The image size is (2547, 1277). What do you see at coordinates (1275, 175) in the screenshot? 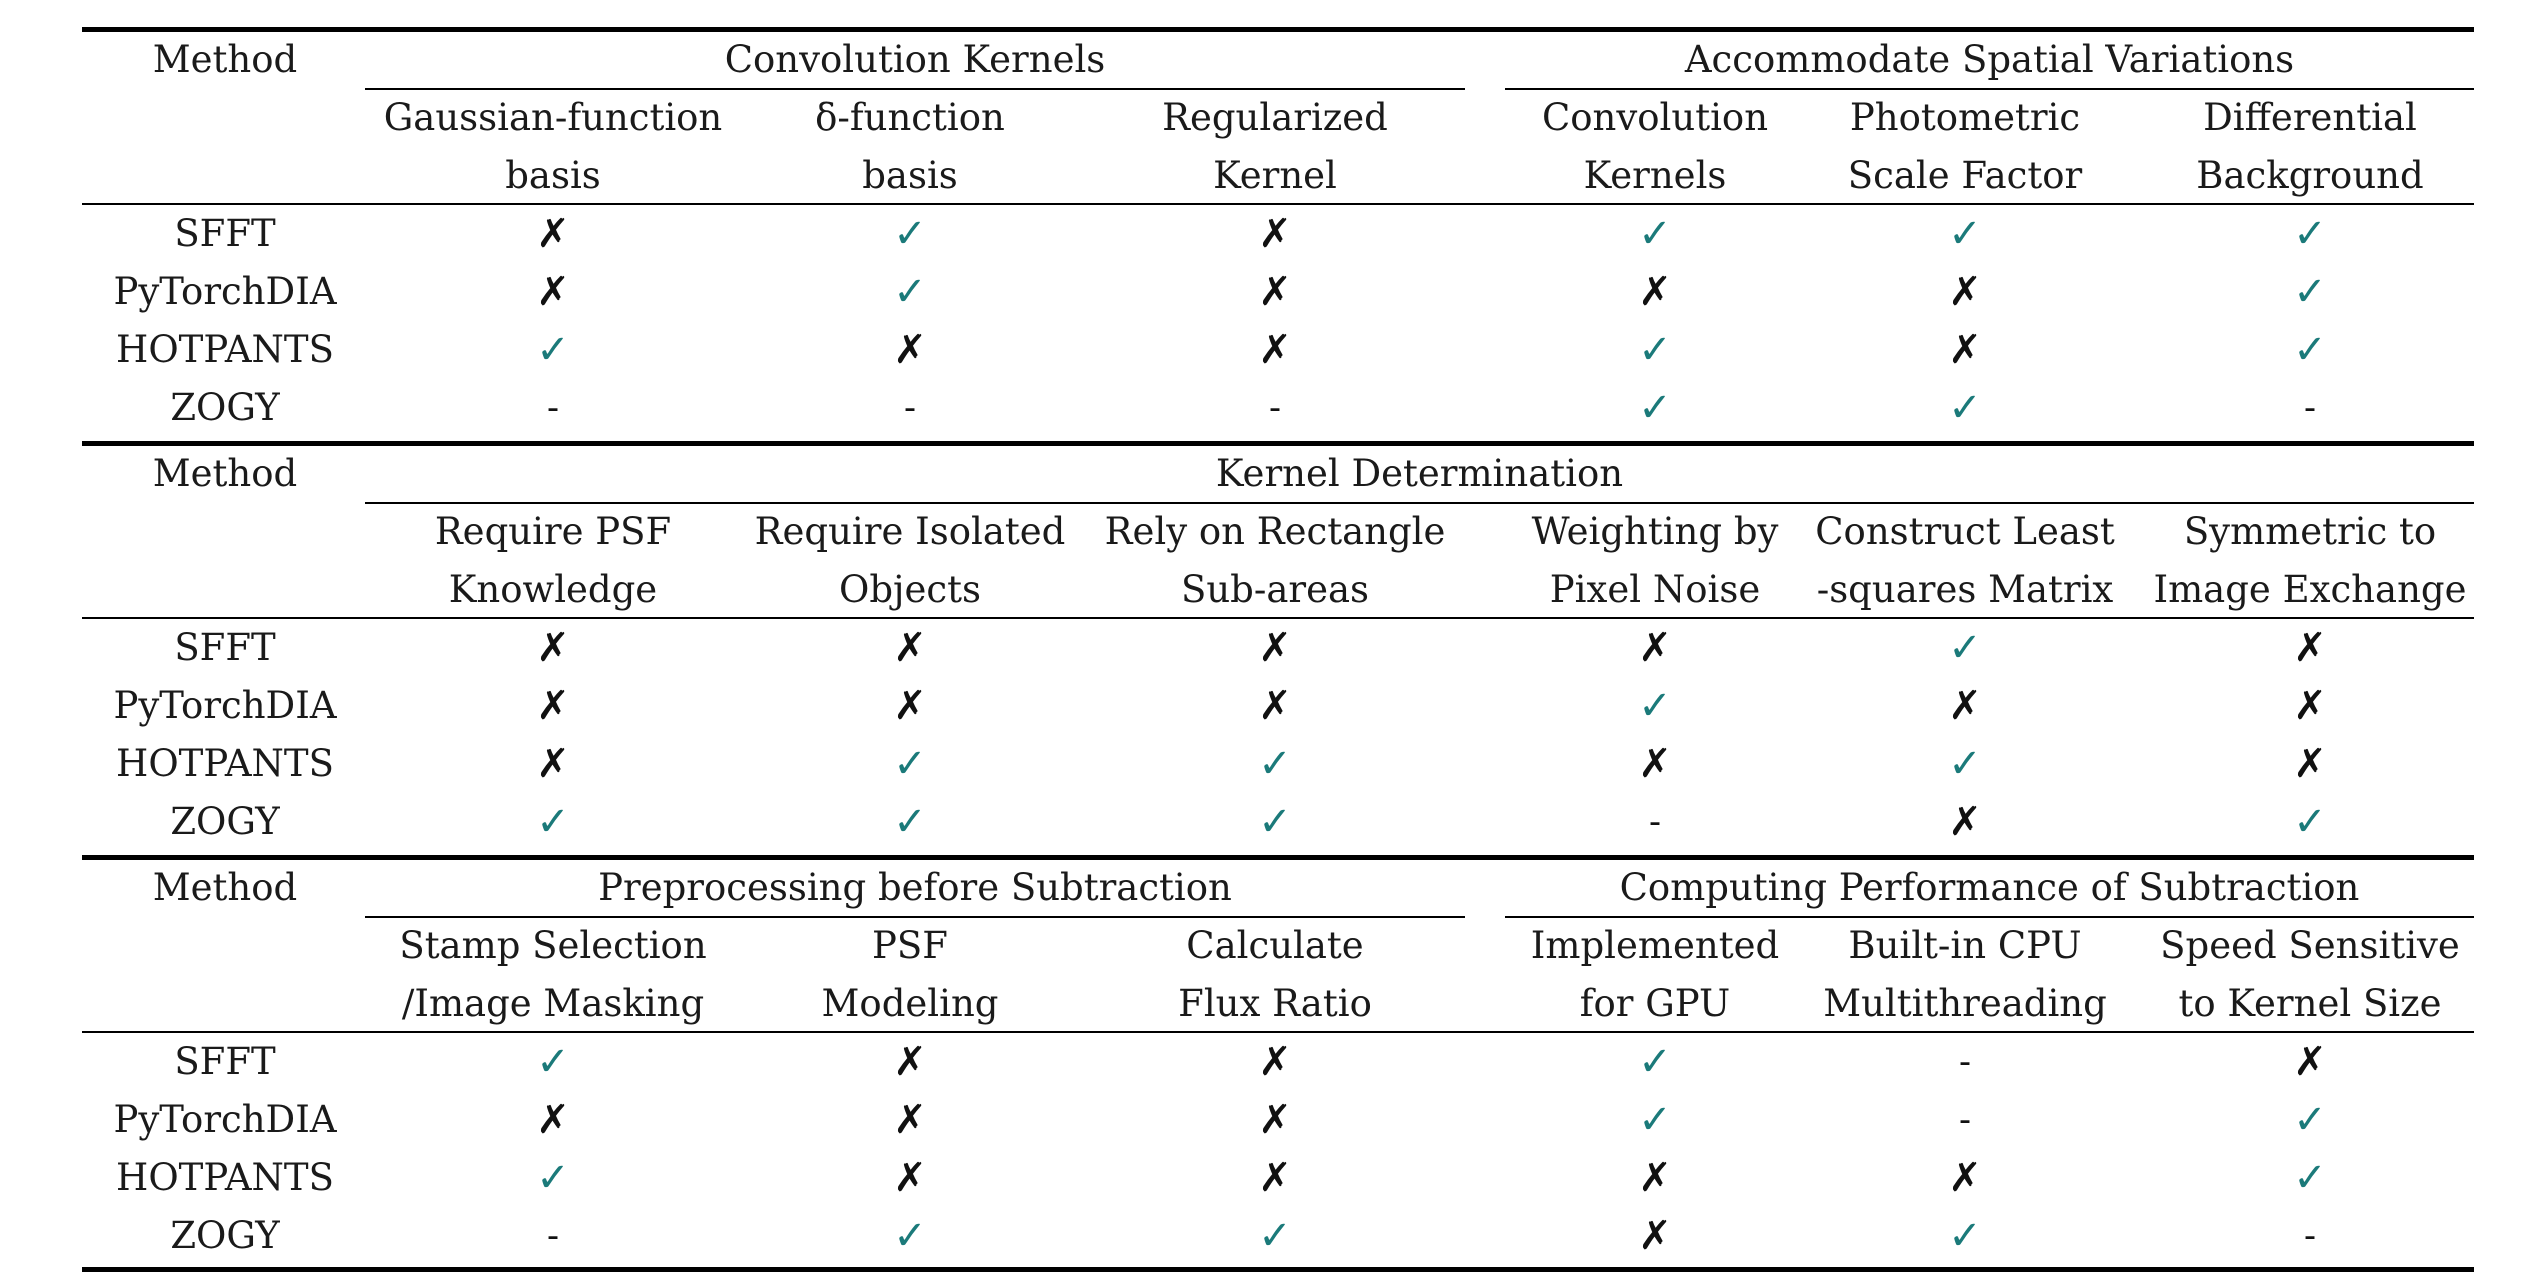
I see `column-header: Kernel` at bounding box center [1275, 175].